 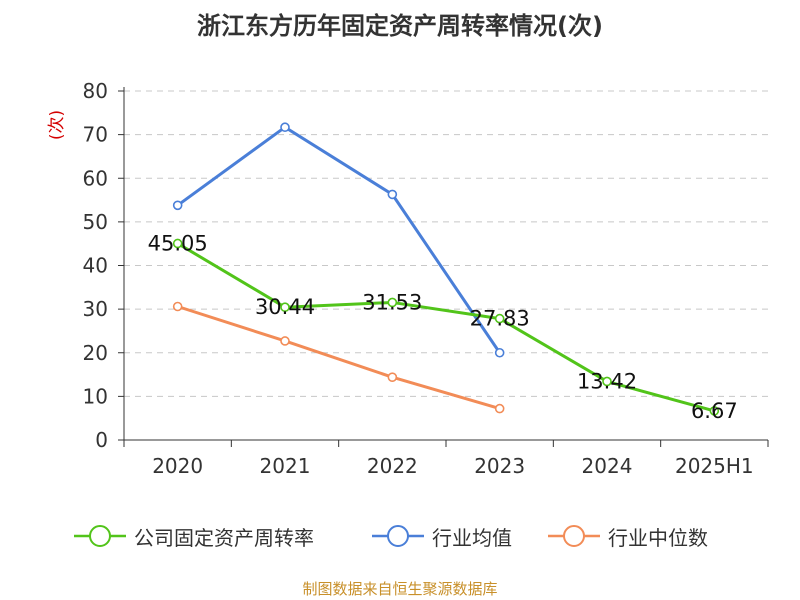 What do you see at coordinates (607, 466) in the screenshot?
I see `x-tick-label: 2024` at bounding box center [607, 466].